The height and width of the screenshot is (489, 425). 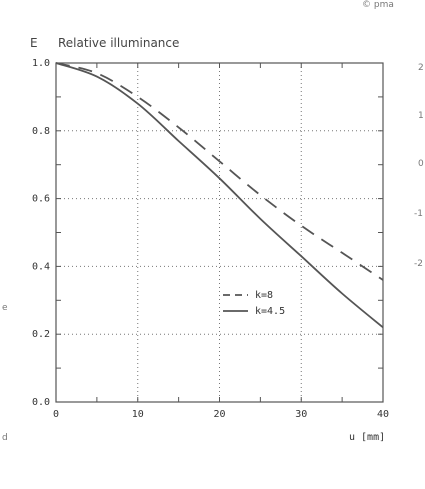 I want to click on y-axis-symbol: E, so click(x=34, y=43).